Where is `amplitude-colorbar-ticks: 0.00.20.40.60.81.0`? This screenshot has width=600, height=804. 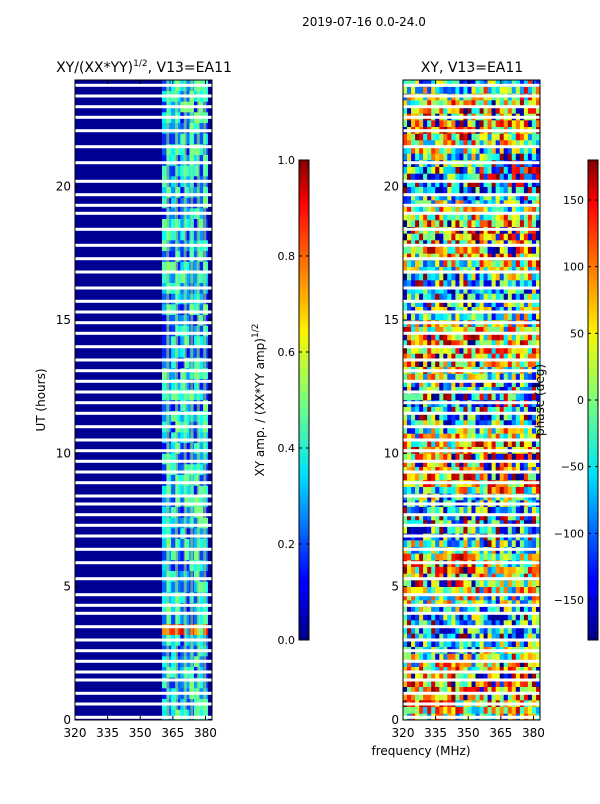
amplitude-colorbar-ticks: 0.00.20.40.60.81.0 is located at coordinates (293, 400).